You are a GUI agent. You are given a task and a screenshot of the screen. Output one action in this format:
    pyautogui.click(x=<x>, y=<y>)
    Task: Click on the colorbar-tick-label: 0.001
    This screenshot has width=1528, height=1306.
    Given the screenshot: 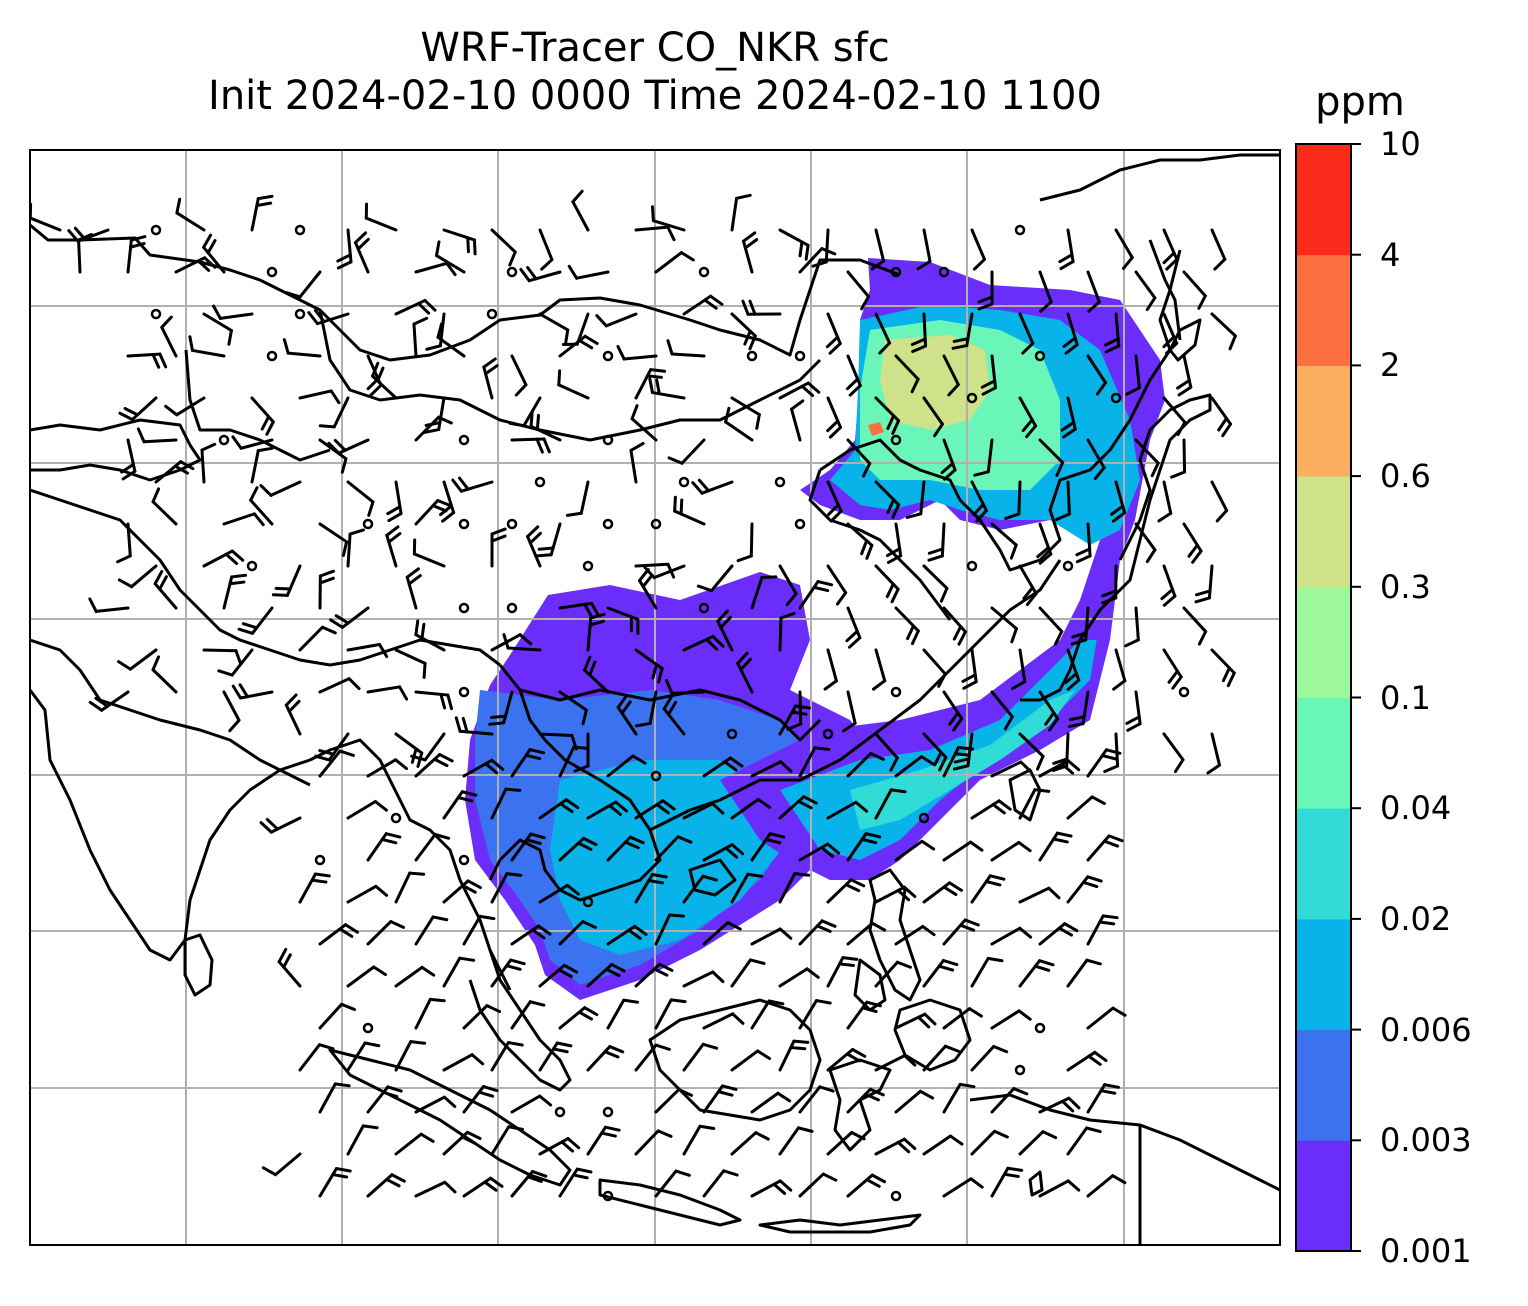 What is the action you would take?
    pyautogui.click(x=1426, y=1251)
    